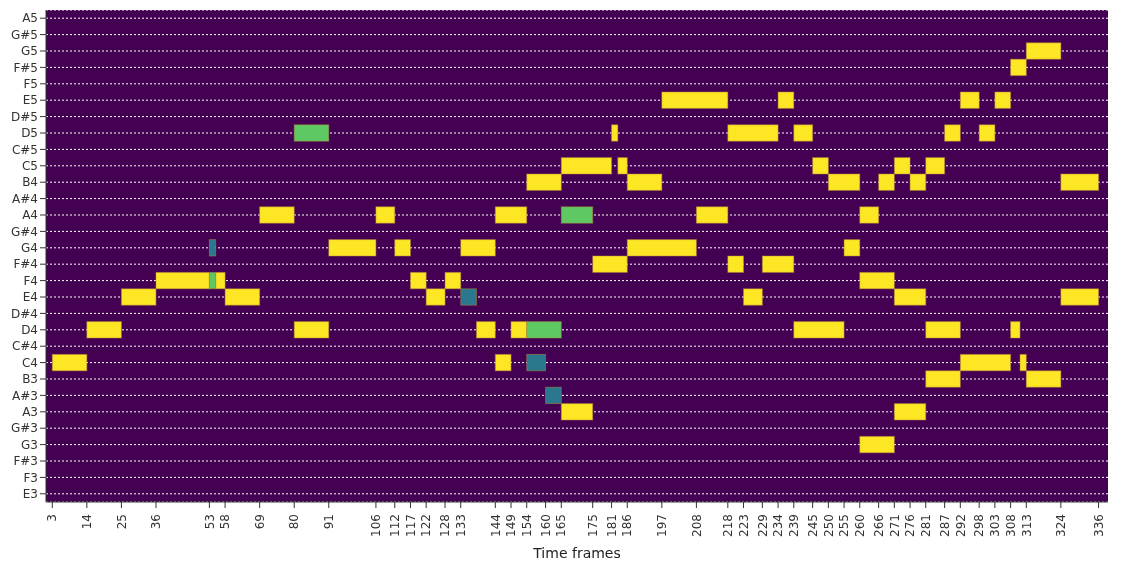 The image size is (1122, 562). I want to click on x-tick-label: 160, so click(545, 525).